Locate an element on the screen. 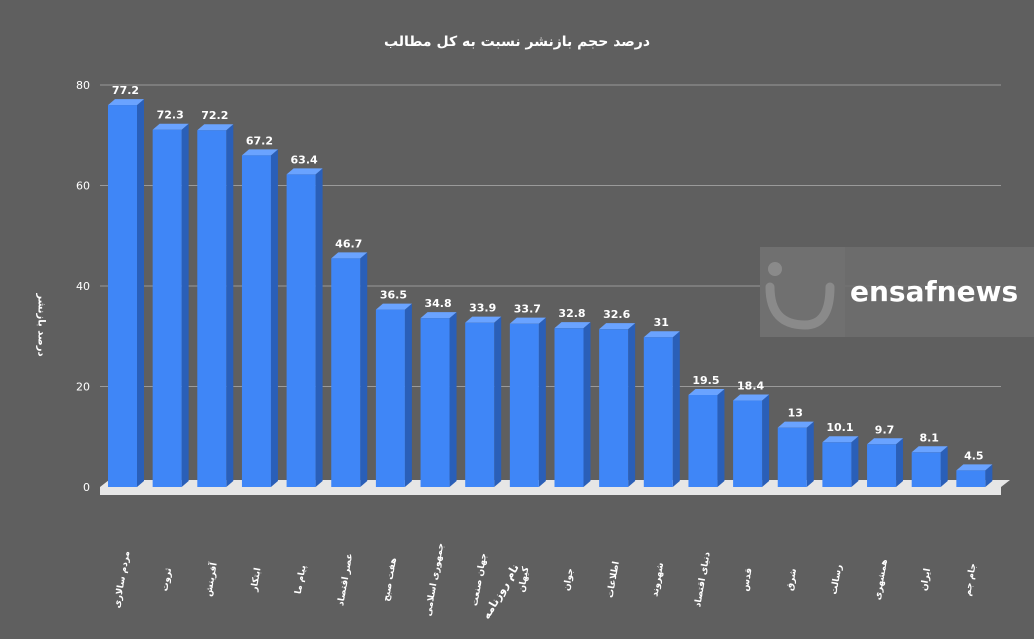 The height and width of the screenshot is (639, 1034). y-tick-label: 0 is located at coordinates (86, 487).